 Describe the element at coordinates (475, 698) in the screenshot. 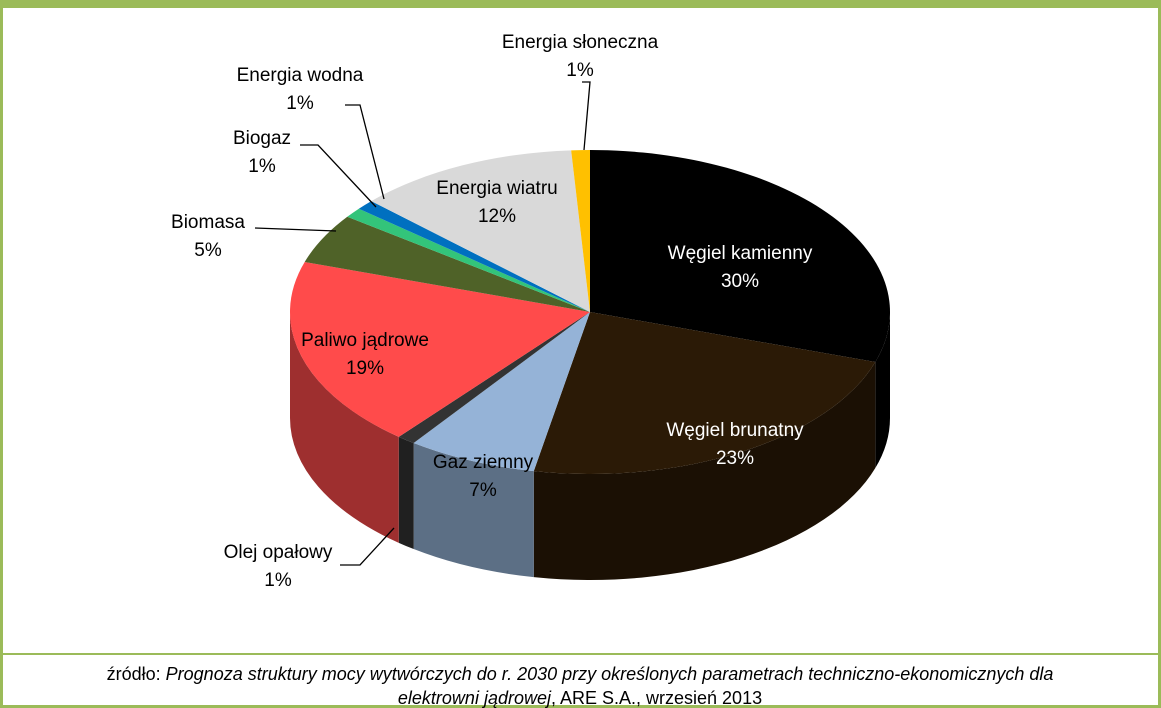

I see `footer-title-cont: elektrowni jądrowej` at that location.